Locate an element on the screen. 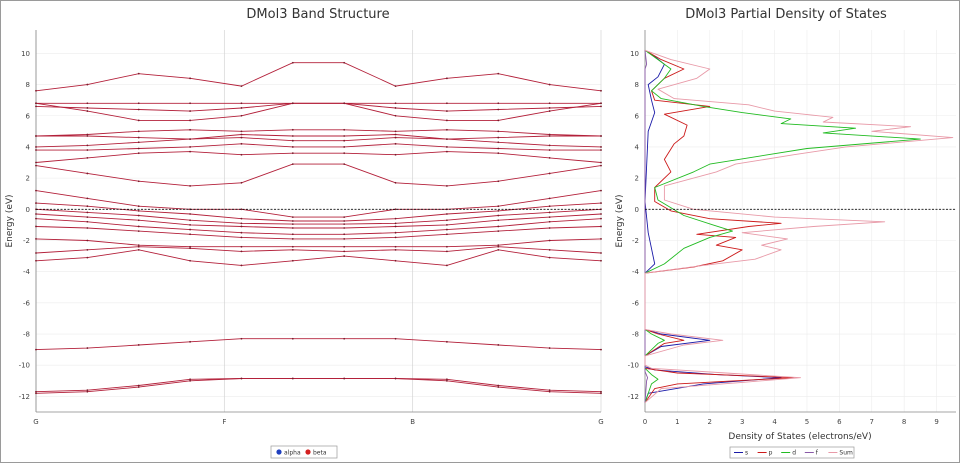 The image size is (960, 463). band-structure-y-axis-label: Energy (eV) is located at coordinates (10, 220).